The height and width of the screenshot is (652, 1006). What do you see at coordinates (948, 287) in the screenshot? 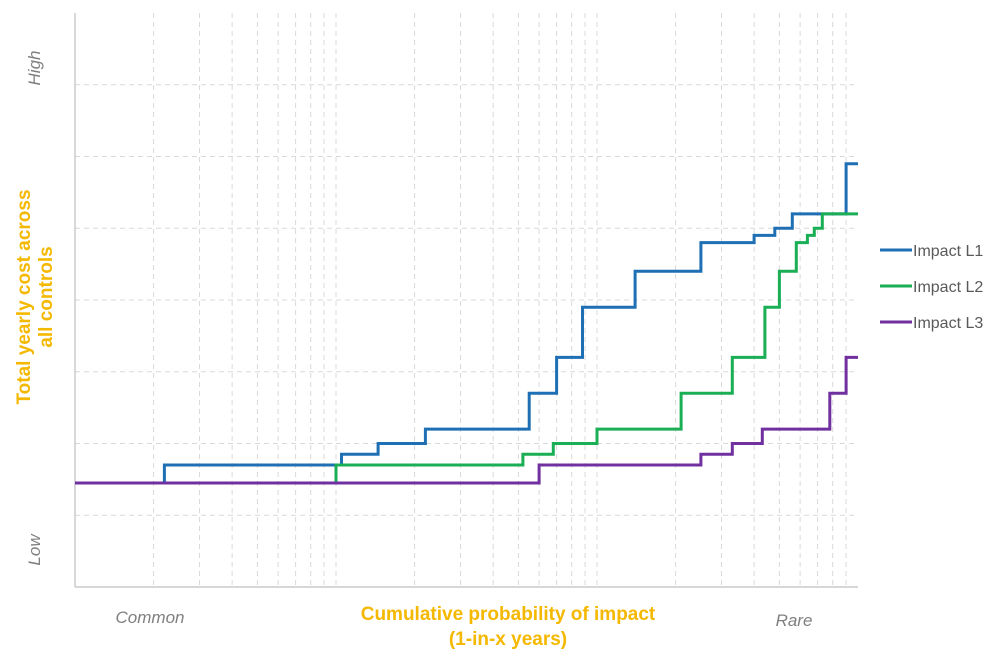
I see `legend-label: Impact L2` at bounding box center [948, 287].